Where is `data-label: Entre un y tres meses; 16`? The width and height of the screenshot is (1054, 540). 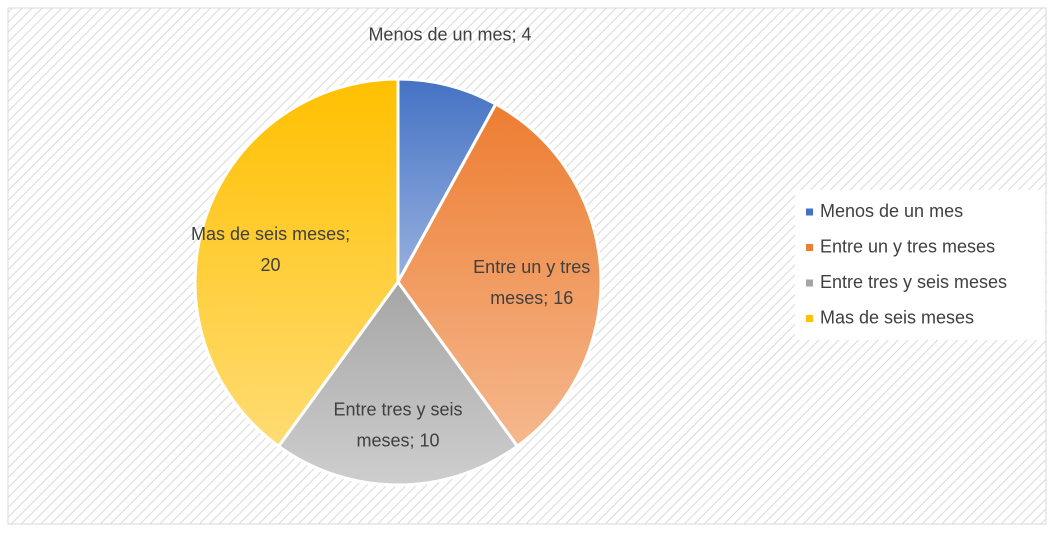
data-label: Entre un y tres meses; 16 is located at coordinates (531, 282).